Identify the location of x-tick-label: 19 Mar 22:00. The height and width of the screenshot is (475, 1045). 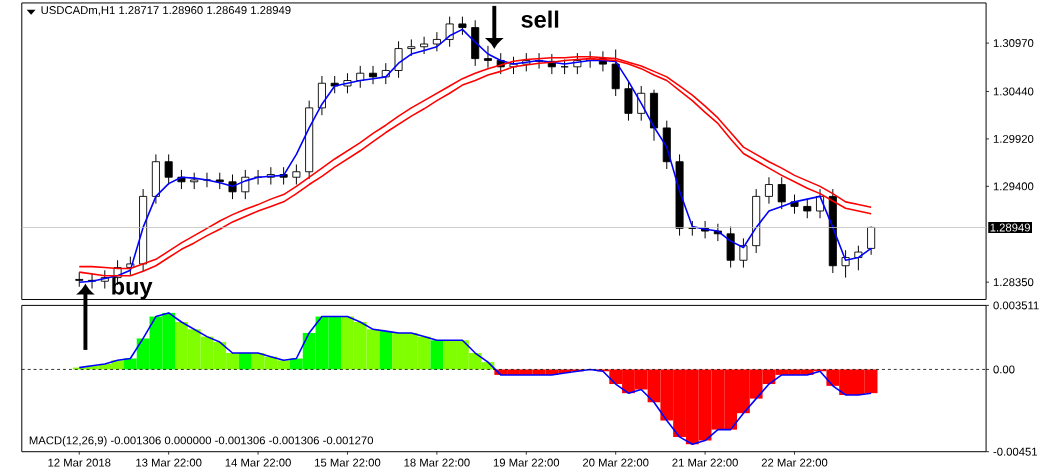
(526, 462).